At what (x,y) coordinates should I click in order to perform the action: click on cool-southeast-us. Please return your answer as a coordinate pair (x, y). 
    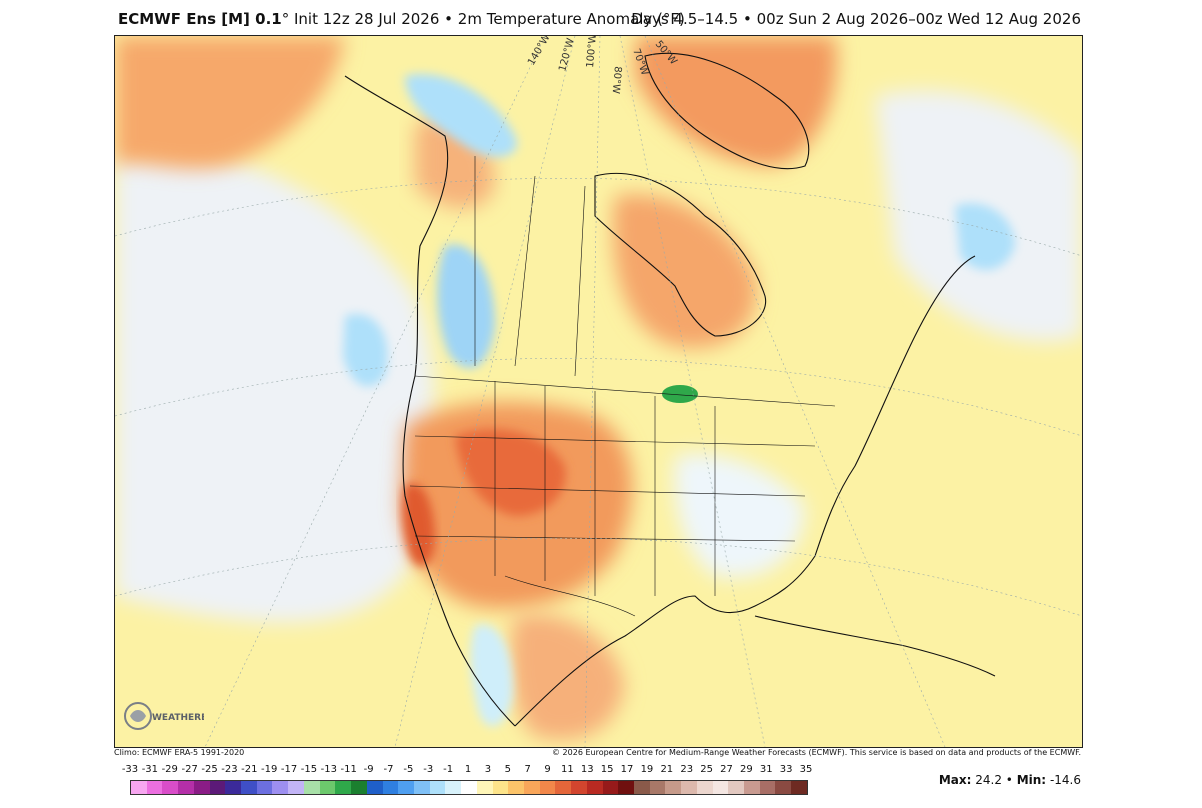
    Looking at the image, I should click on (739, 515).